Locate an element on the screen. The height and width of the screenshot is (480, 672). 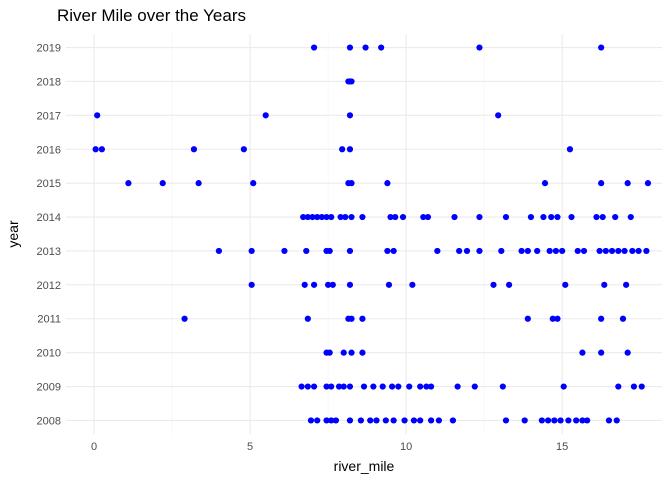
y-axis-title: year is located at coordinates (13, 234).